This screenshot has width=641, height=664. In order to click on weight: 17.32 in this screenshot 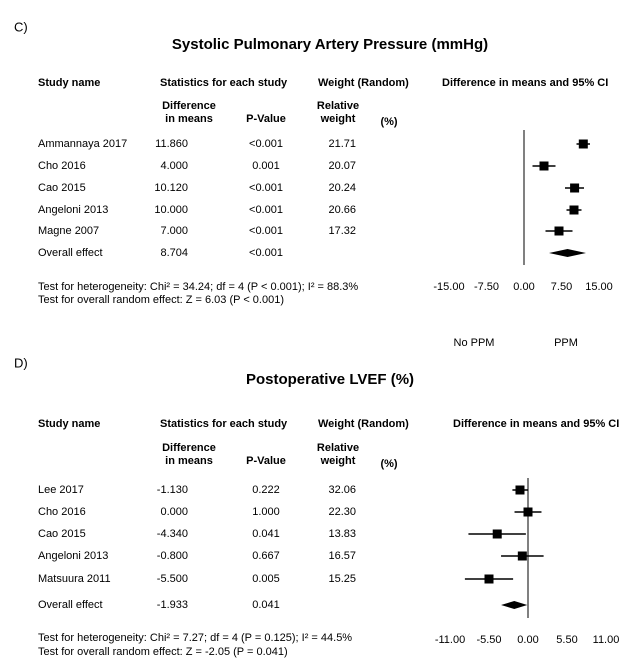, I will do `click(342, 231)`.